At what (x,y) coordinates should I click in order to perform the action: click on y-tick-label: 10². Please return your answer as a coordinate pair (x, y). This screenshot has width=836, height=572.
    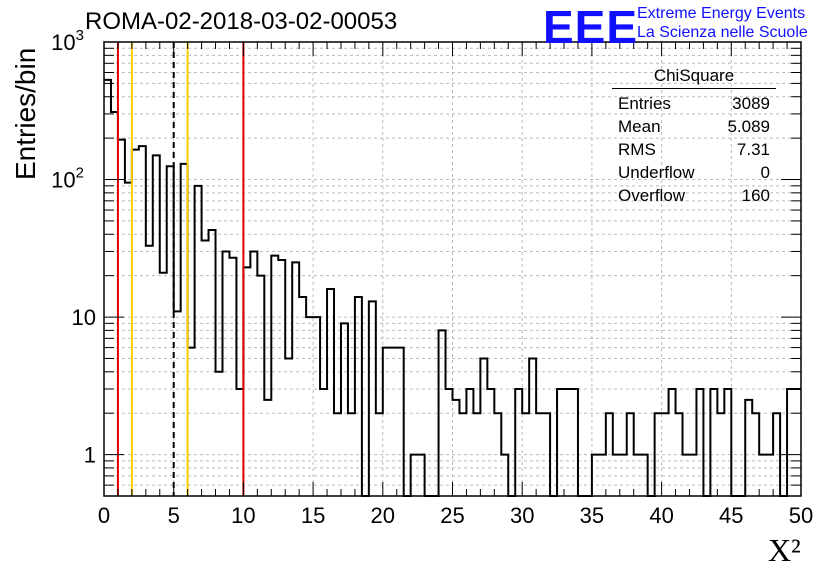
    Looking at the image, I should click on (67, 179).